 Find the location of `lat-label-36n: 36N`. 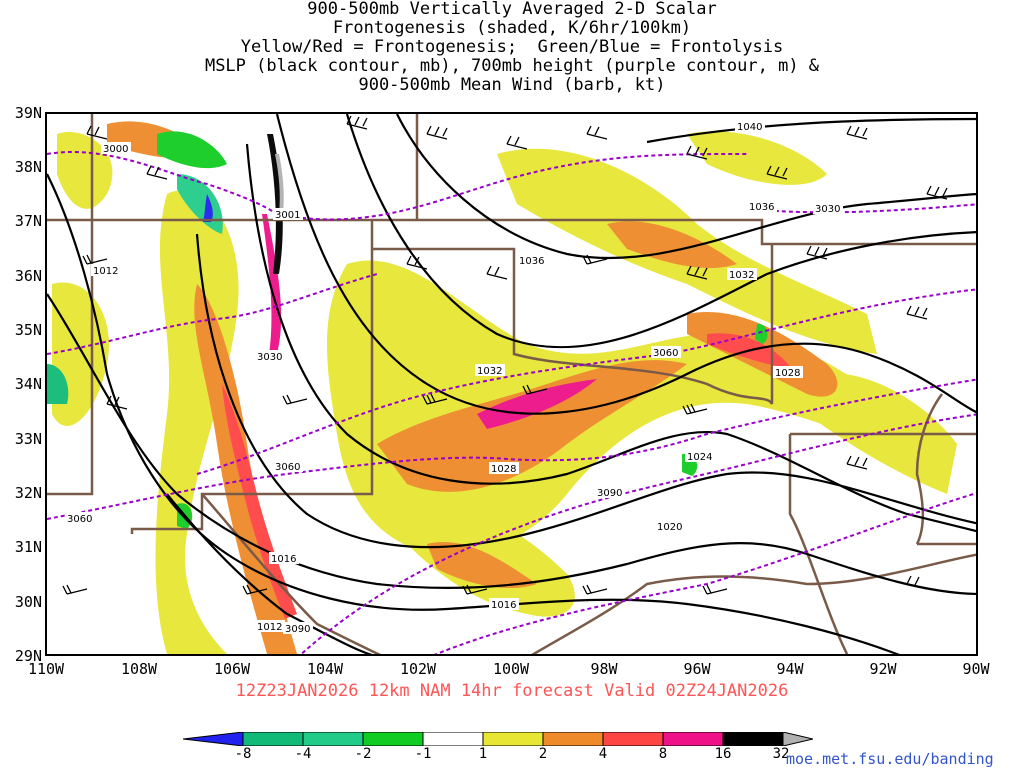

lat-label-36n: 36N is located at coordinates (28, 276).